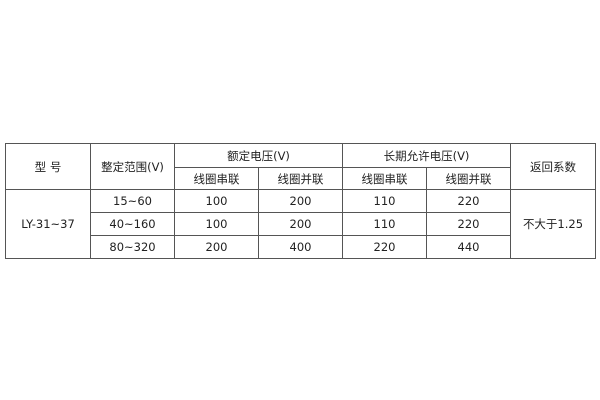 This screenshot has width=600, height=400. I want to click on header-rated-voltage: 额定电压(V), so click(258, 155).